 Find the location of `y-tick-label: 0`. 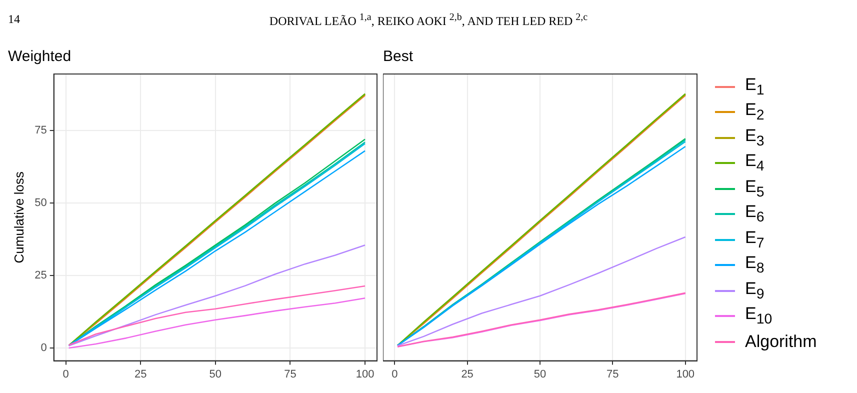

y-tick-label: 0 is located at coordinates (43, 348).